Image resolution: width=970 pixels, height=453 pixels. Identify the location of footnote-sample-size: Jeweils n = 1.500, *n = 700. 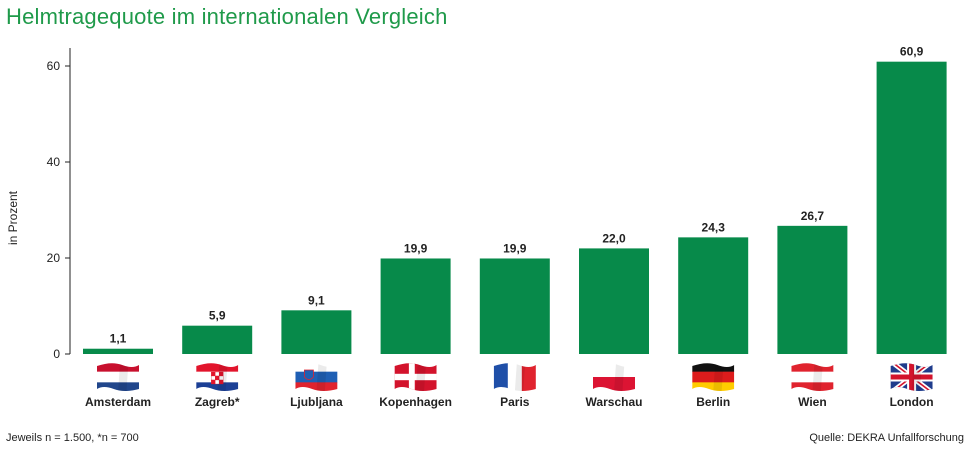
(72, 438).